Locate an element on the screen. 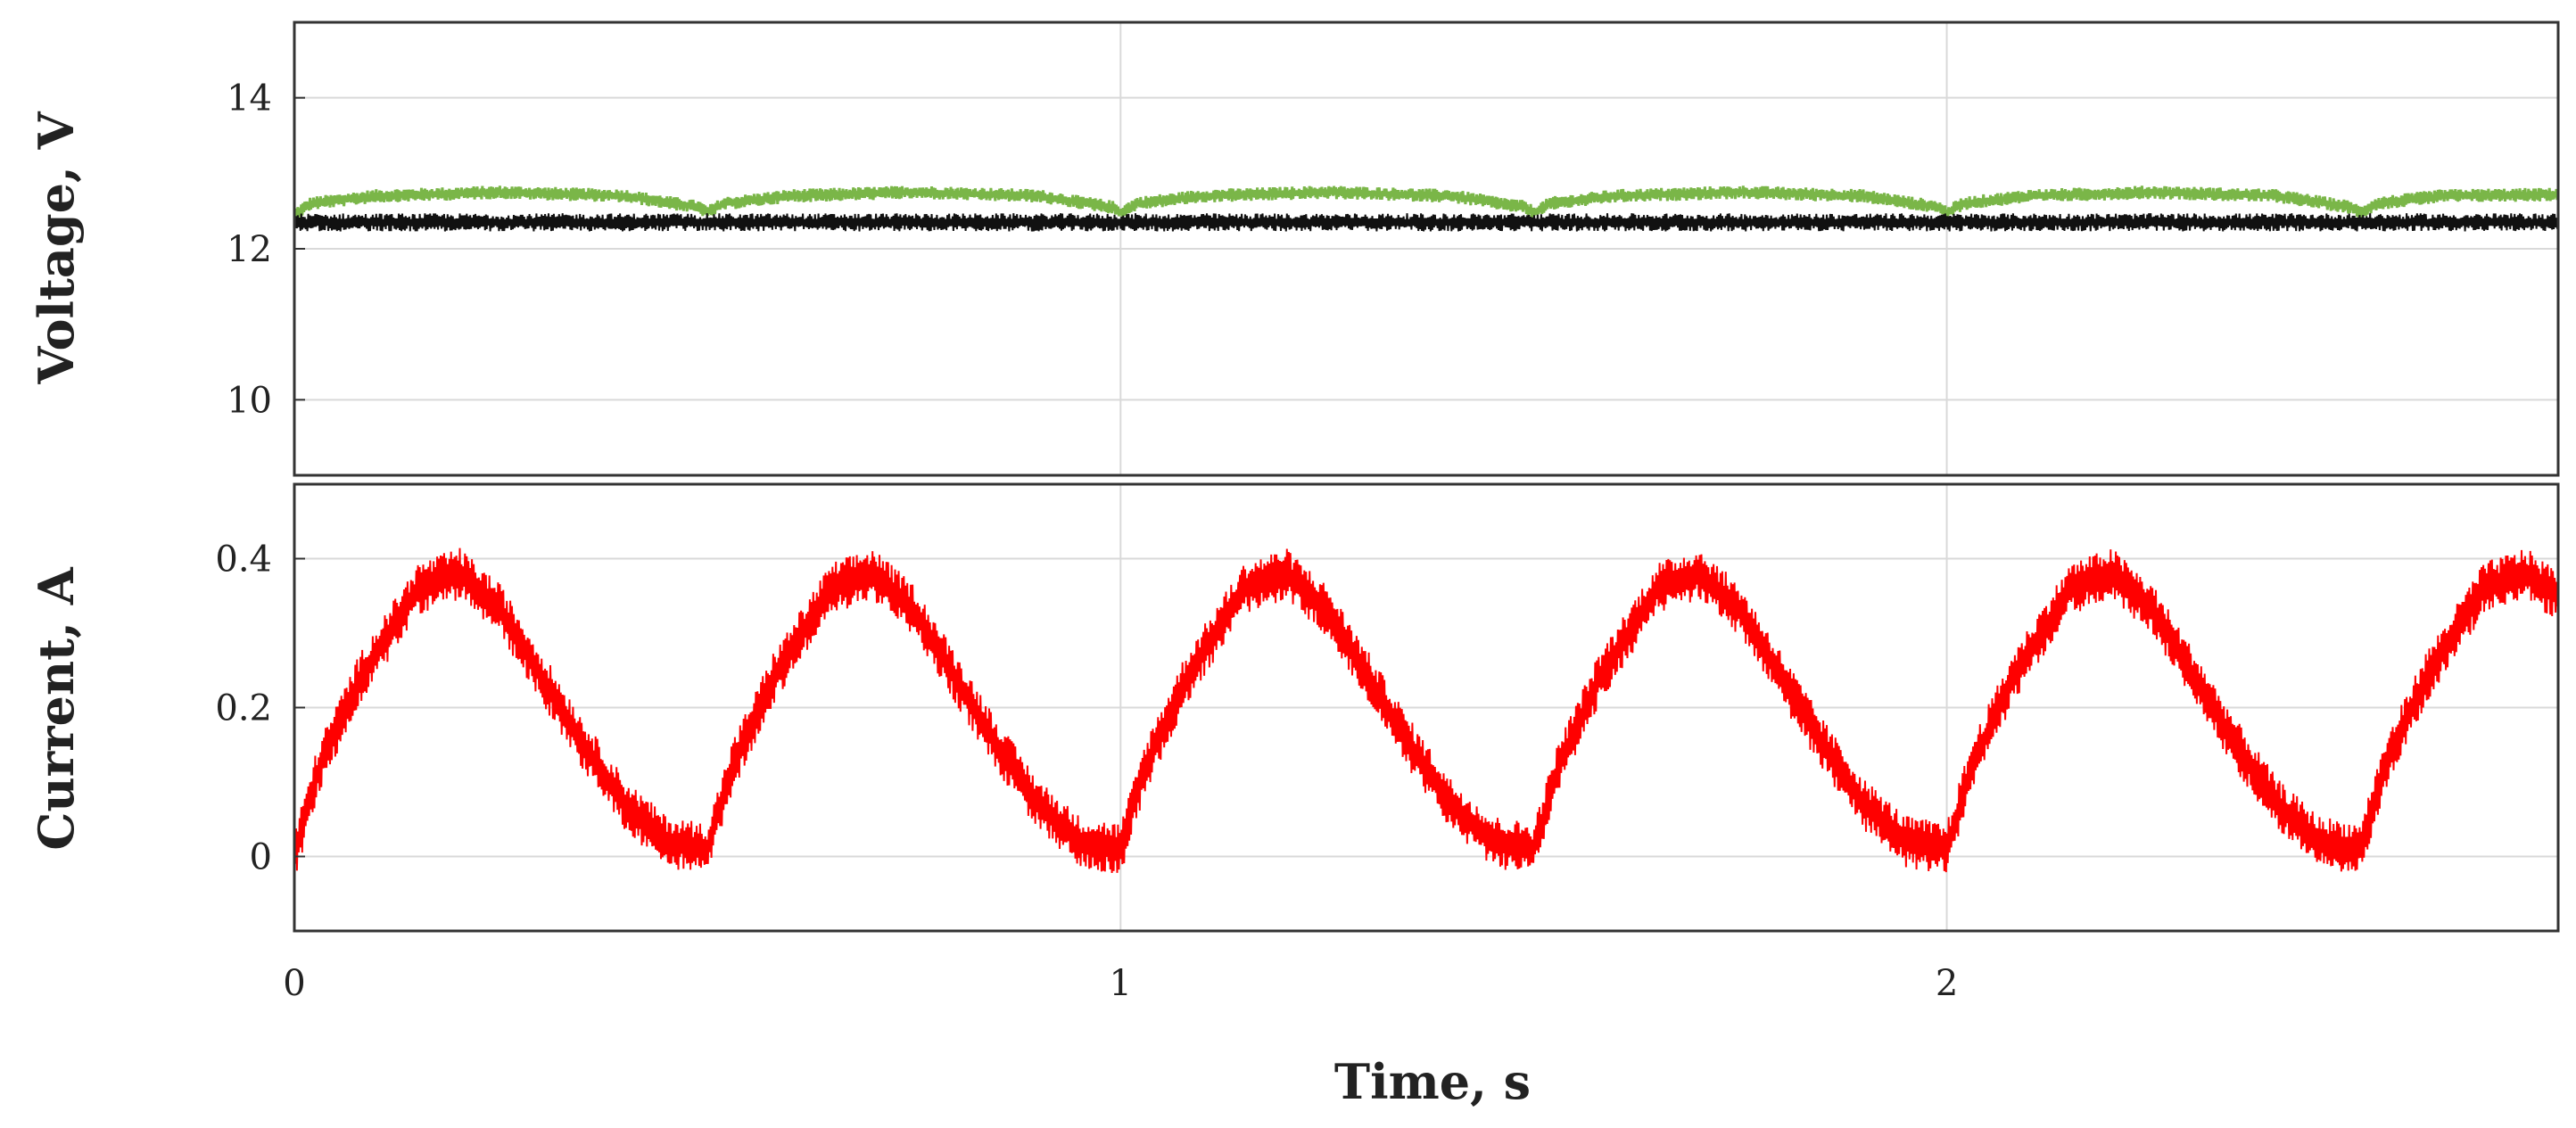 This screenshot has height=1128, width=2576. voltage-y-tick-labels: 10 12 14 is located at coordinates (266, 249).